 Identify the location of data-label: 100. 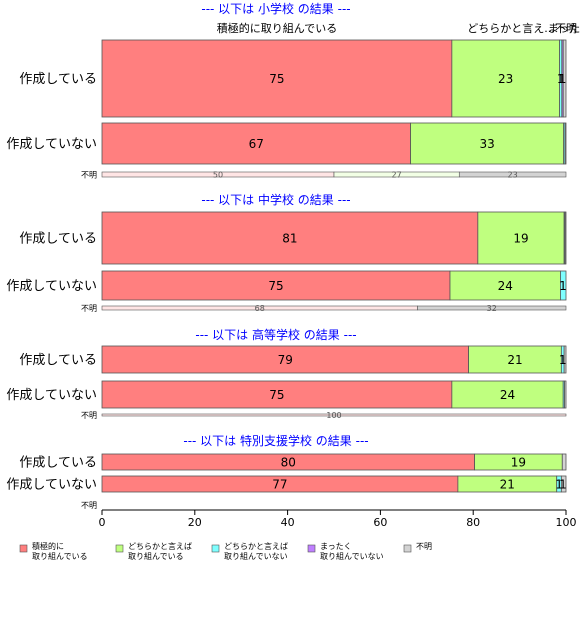
(333, 415).